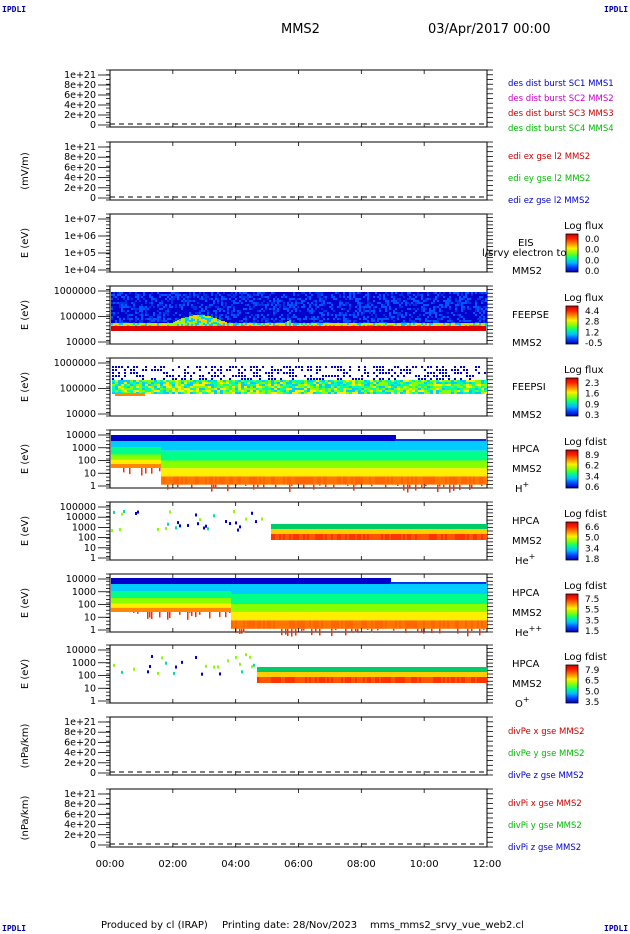  Describe the element at coordinates (526, 243) in the screenshot. I see `instrument-label: EIS` at that location.